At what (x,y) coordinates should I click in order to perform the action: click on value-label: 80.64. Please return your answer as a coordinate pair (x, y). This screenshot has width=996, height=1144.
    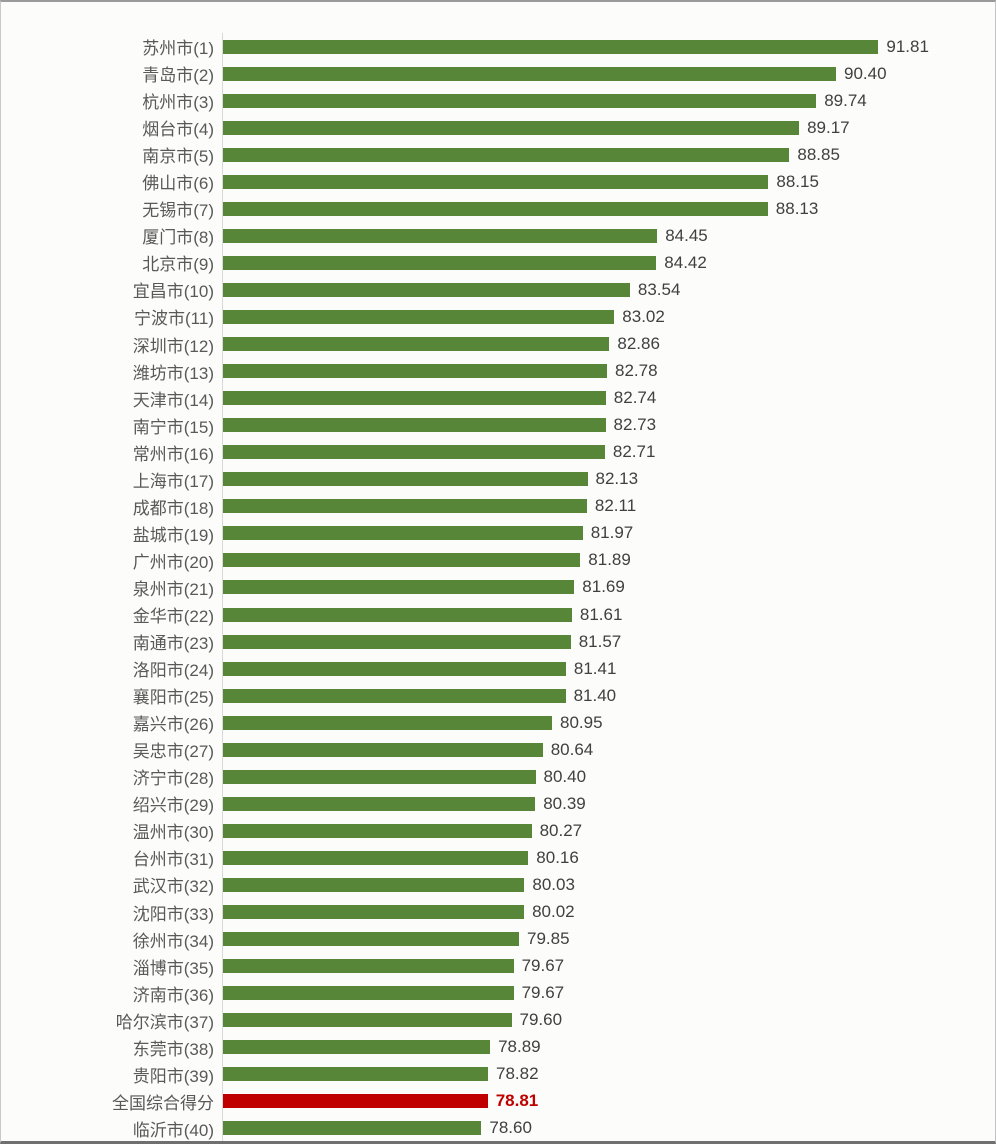
    Looking at the image, I should click on (572, 749).